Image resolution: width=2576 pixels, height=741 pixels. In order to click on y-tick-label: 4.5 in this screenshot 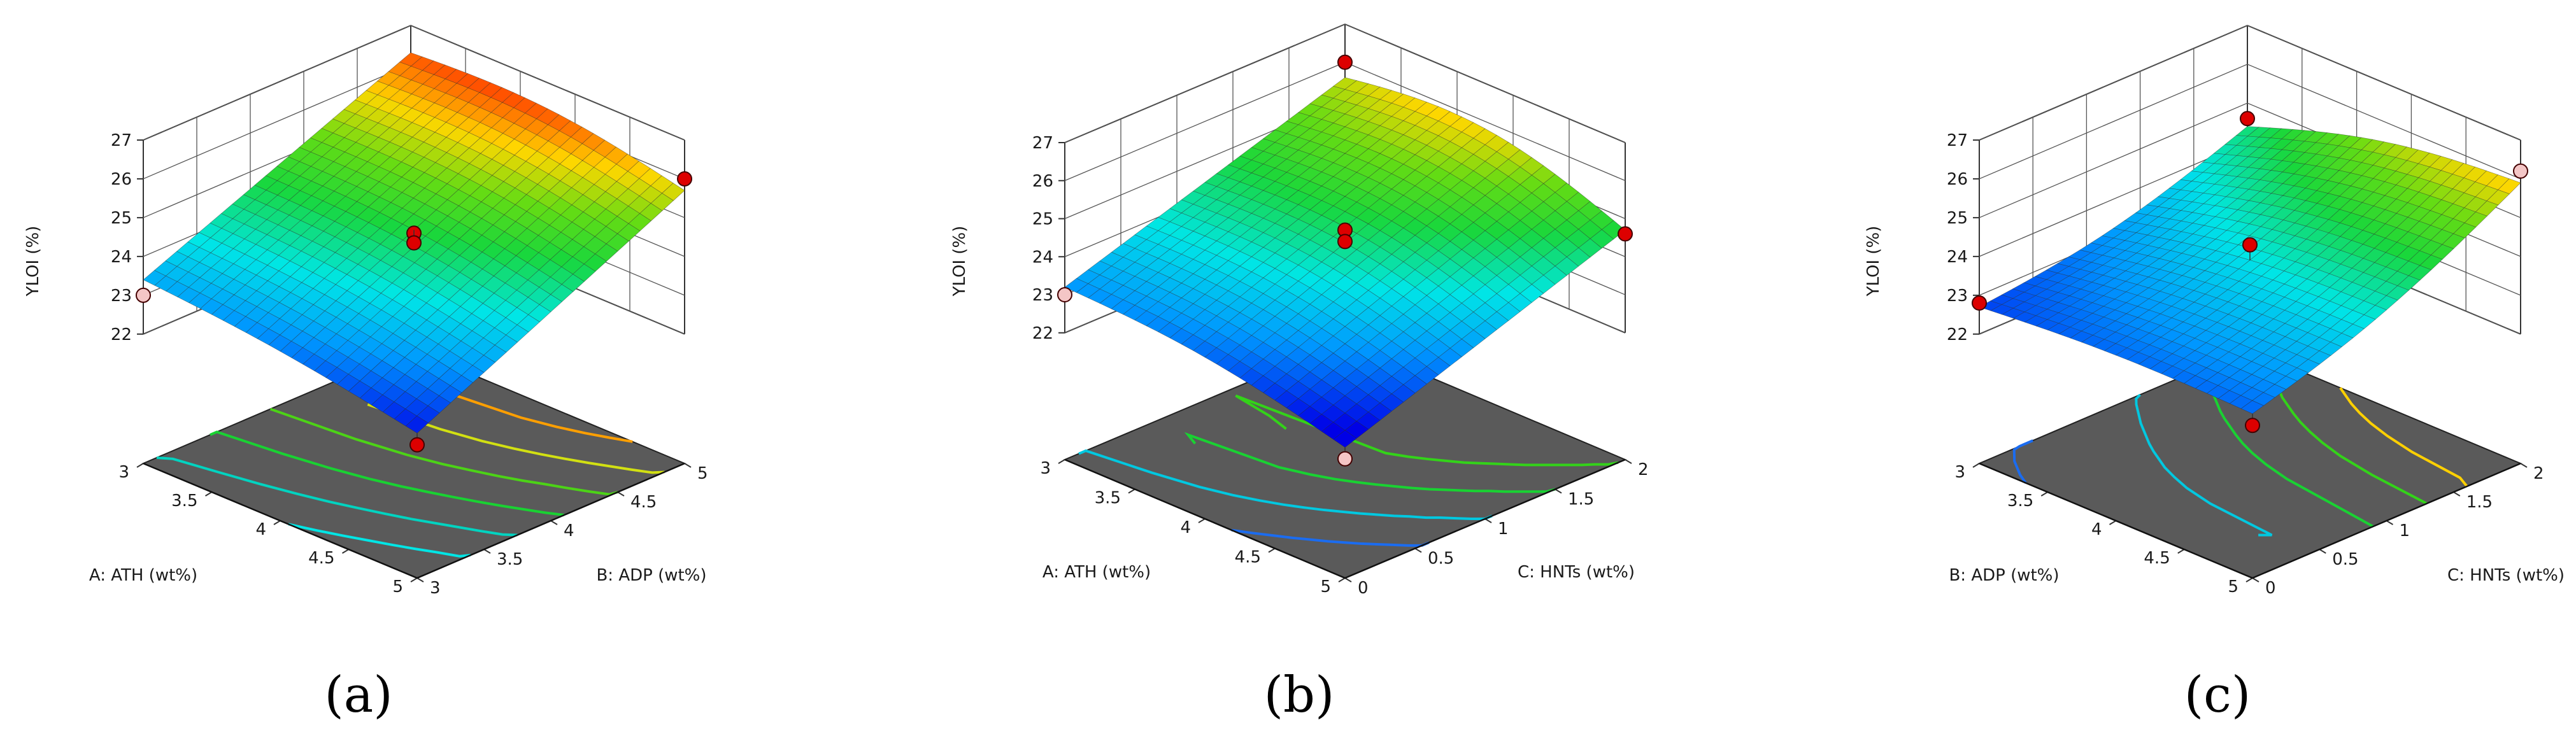, I will do `click(644, 502)`.